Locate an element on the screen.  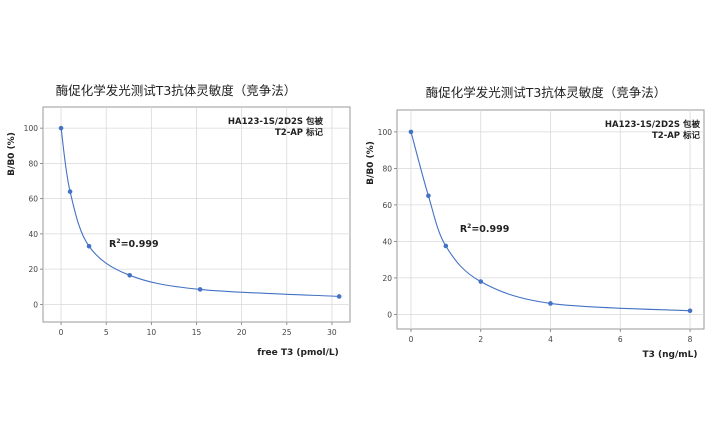
x-axis-label: T3 (ng/mL) is located at coordinates (669, 355).